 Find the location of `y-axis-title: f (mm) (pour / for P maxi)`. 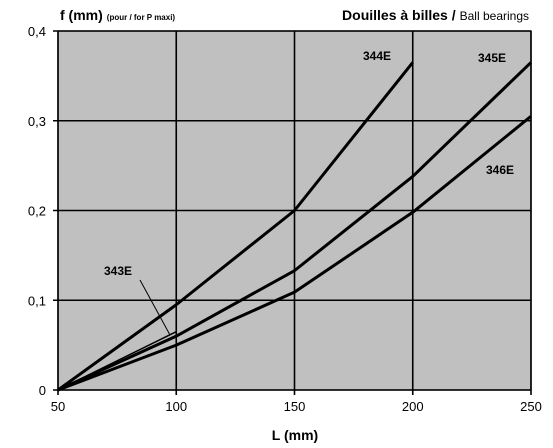

y-axis-title: f (mm) (pour / for P maxi) is located at coordinates (117, 15).